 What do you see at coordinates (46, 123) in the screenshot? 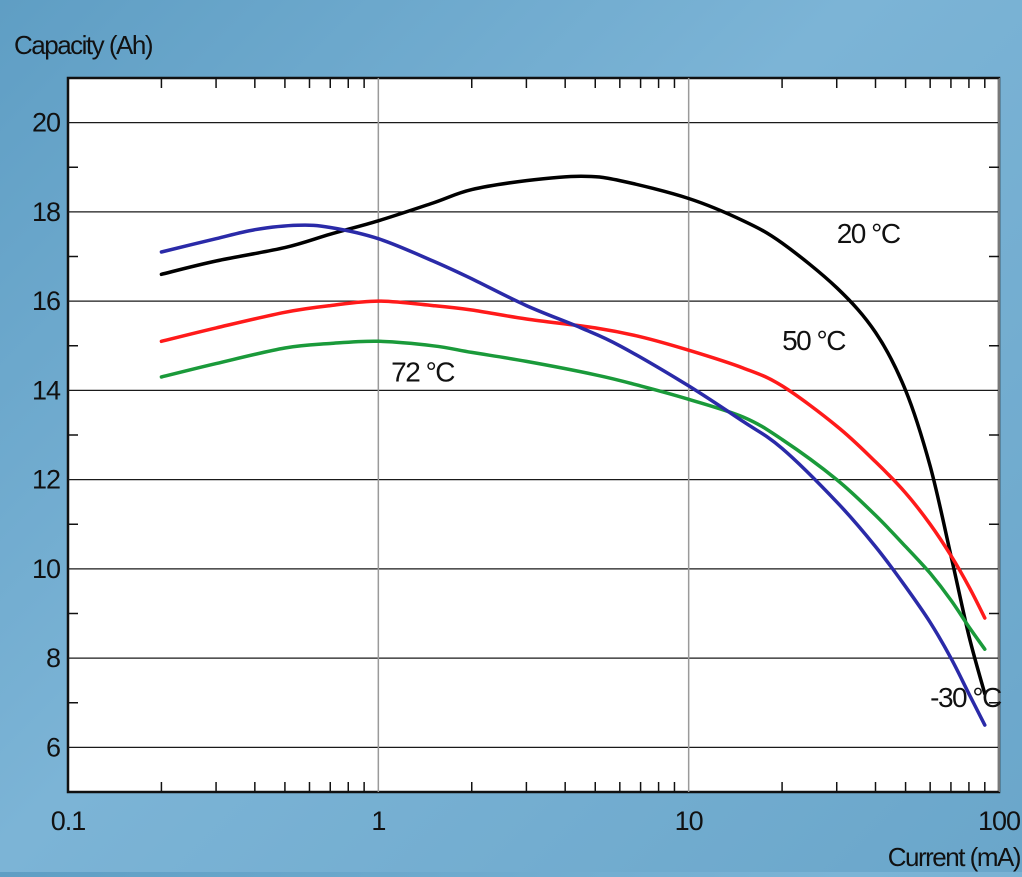
I see `y-tick-label: 20` at bounding box center [46, 123].